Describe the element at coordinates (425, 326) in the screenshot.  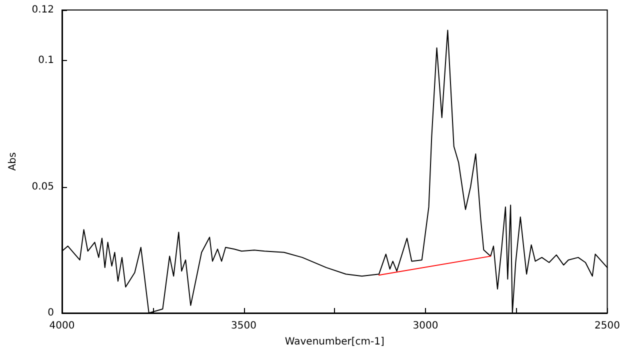
I see `x-tick-label: 3000` at that location.